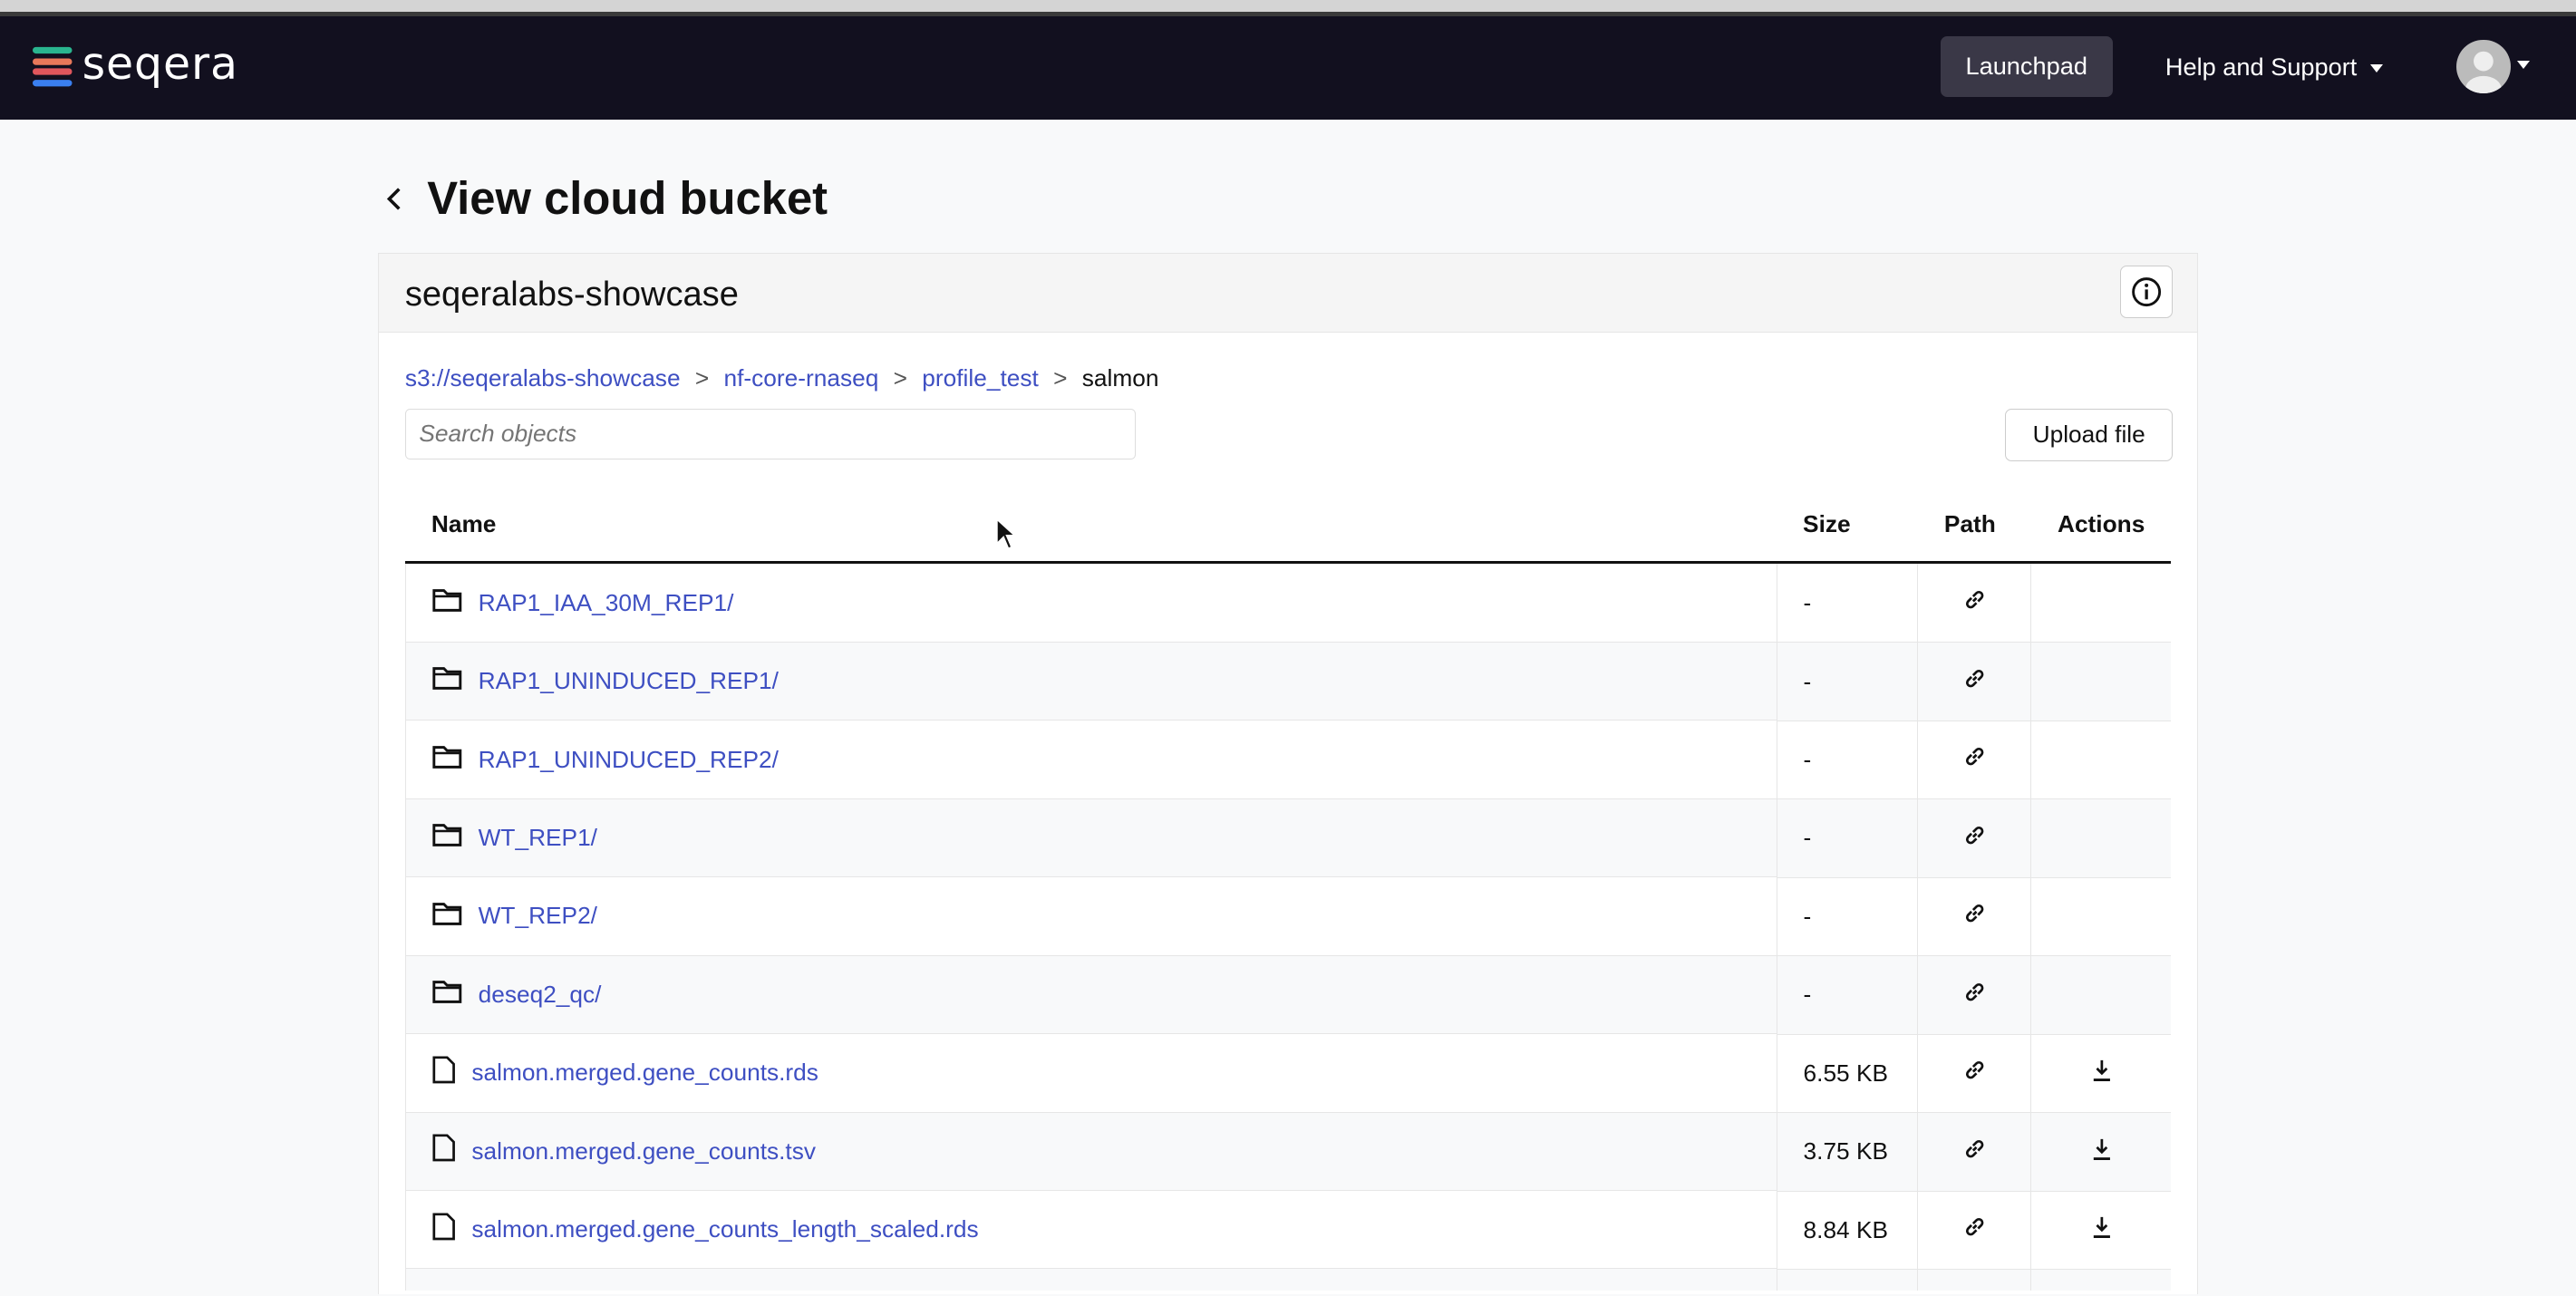 This screenshot has height=1296, width=2576. Describe the element at coordinates (2026, 66) in the screenshot. I see `launchpad-button: Launchpad` at that location.